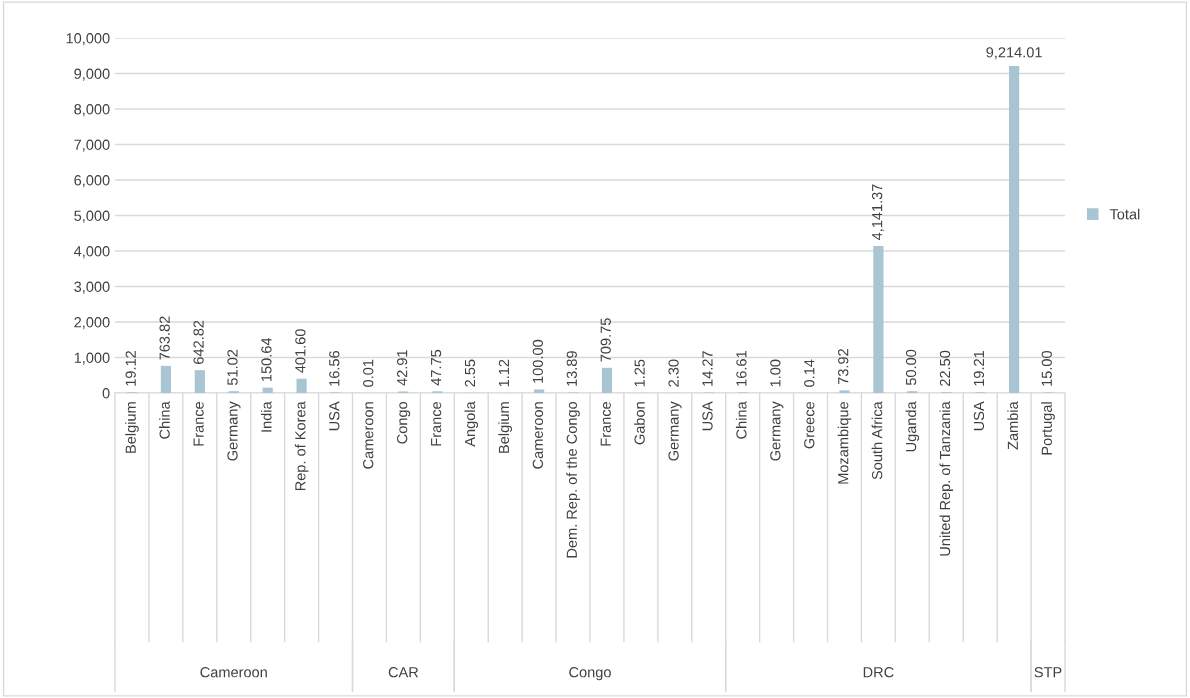 The width and height of the screenshot is (1190, 698). I want to click on x-tick-label: Greece, so click(809, 425).